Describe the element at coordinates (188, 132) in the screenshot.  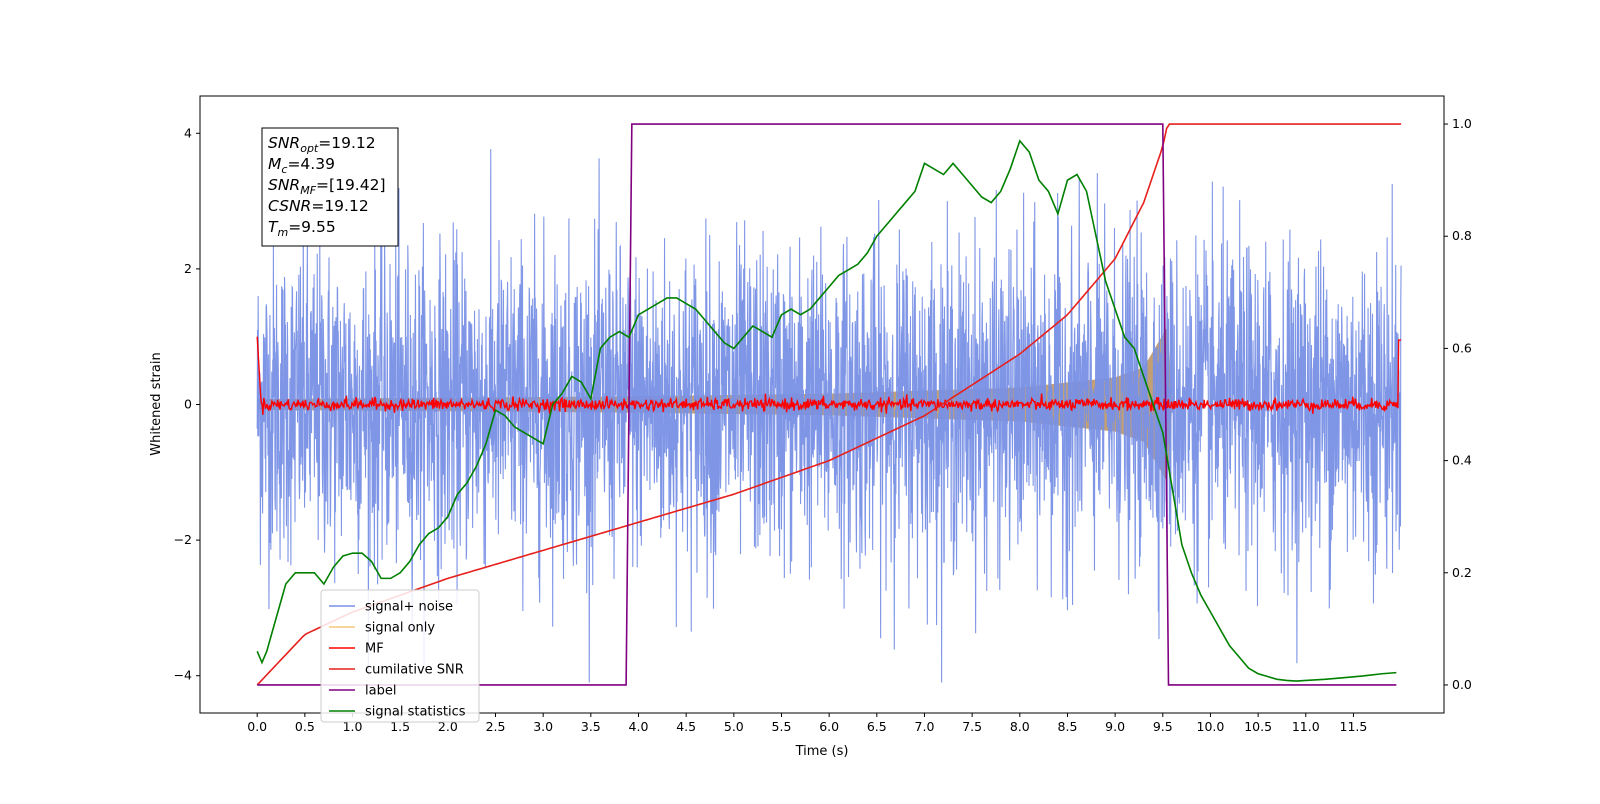
I see `y-tick-label: 4` at that location.